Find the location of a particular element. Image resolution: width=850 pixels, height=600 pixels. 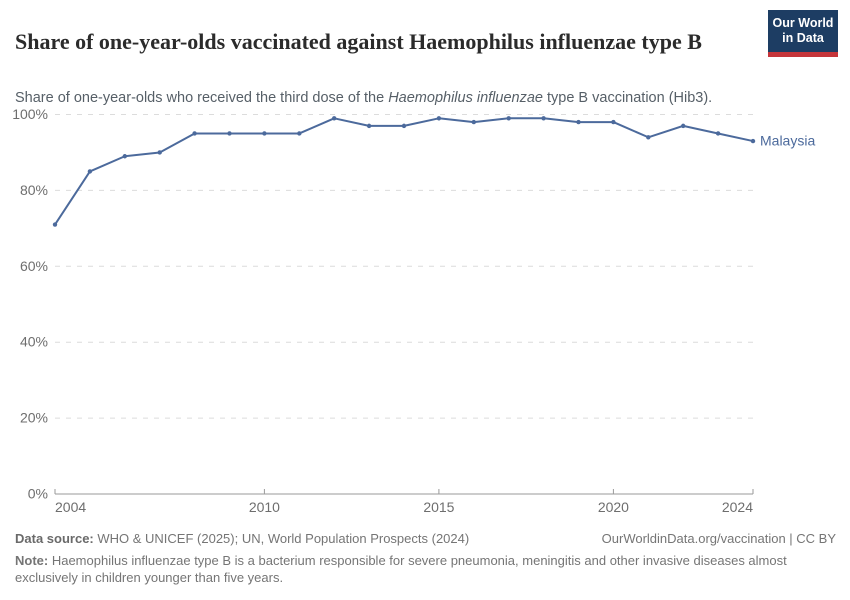

y-tick-label: 20% is located at coordinates (34, 418).